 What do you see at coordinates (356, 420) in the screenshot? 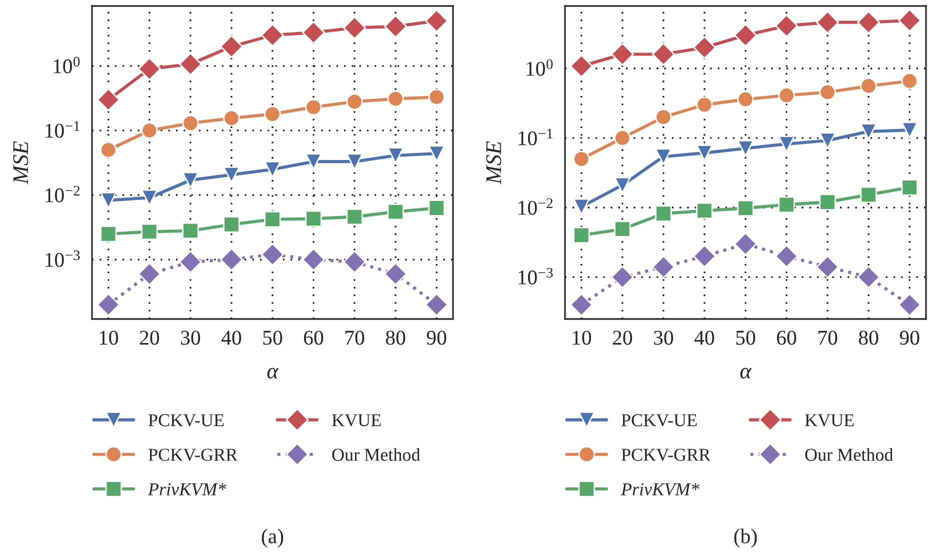
I see `legend-label: KVUE` at bounding box center [356, 420].